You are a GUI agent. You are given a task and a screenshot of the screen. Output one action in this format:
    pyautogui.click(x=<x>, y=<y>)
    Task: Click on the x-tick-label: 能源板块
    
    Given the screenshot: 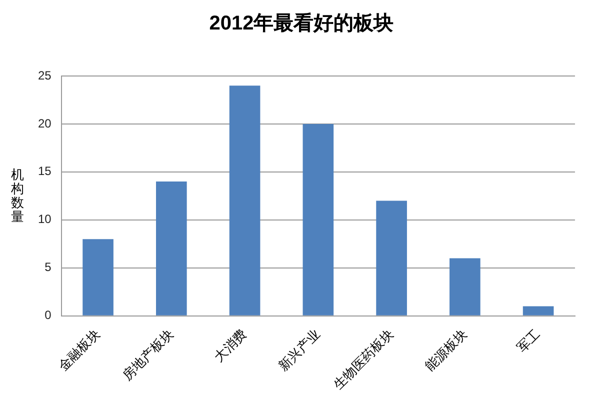 What is the action you would take?
    pyautogui.click(x=446, y=350)
    